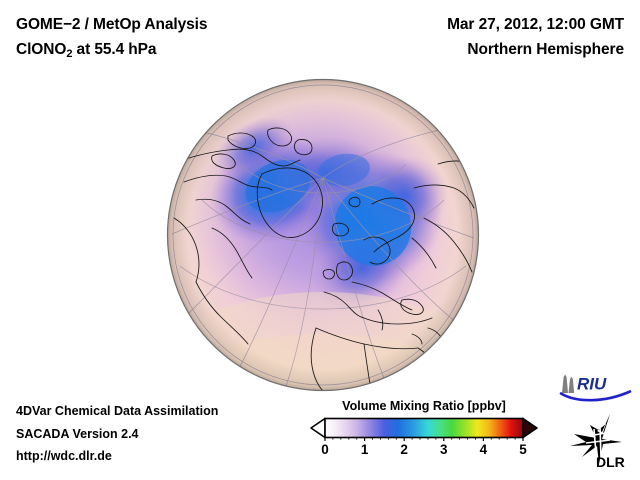 This screenshot has width=640, height=480. I want to click on species-pressure-label: ClONO2 at 55.4 hPa, so click(166, 50).